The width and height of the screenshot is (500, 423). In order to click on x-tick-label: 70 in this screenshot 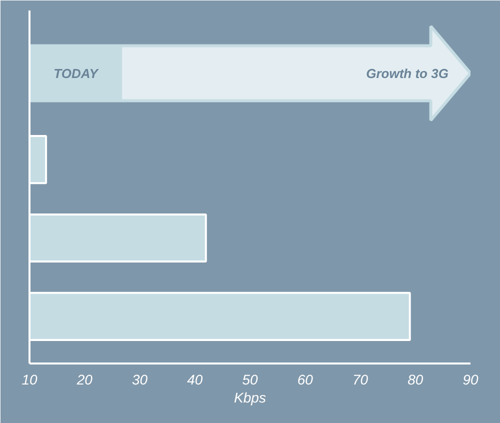, I will do `click(360, 380)`.